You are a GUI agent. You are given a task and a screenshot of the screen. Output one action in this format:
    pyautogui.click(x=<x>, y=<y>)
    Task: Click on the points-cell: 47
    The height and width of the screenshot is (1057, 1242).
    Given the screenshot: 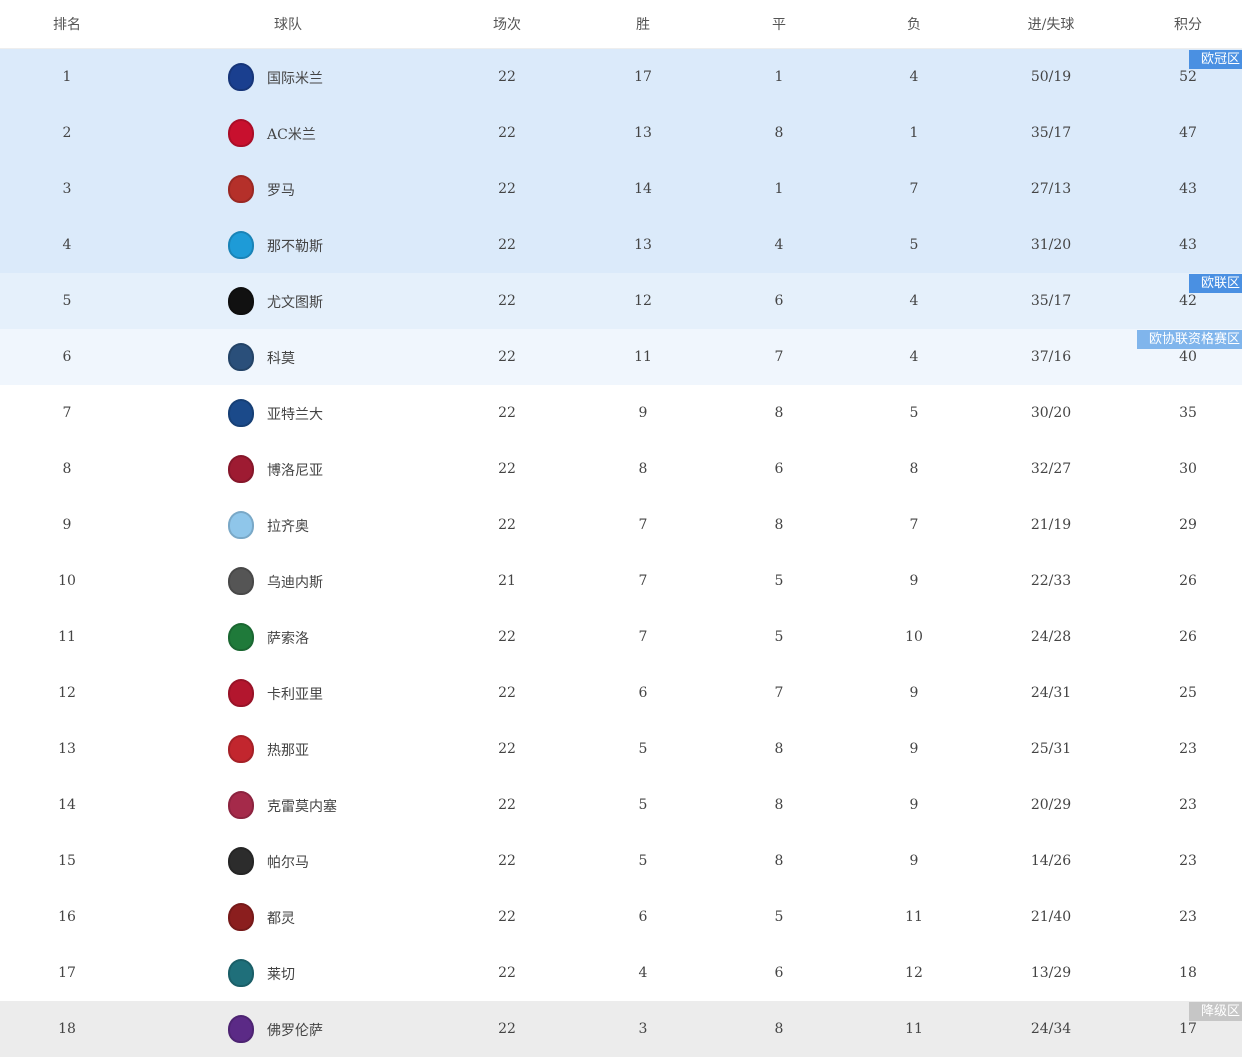 What is the action you would take?
    pyautogui.click(x=1188, y=133)
    